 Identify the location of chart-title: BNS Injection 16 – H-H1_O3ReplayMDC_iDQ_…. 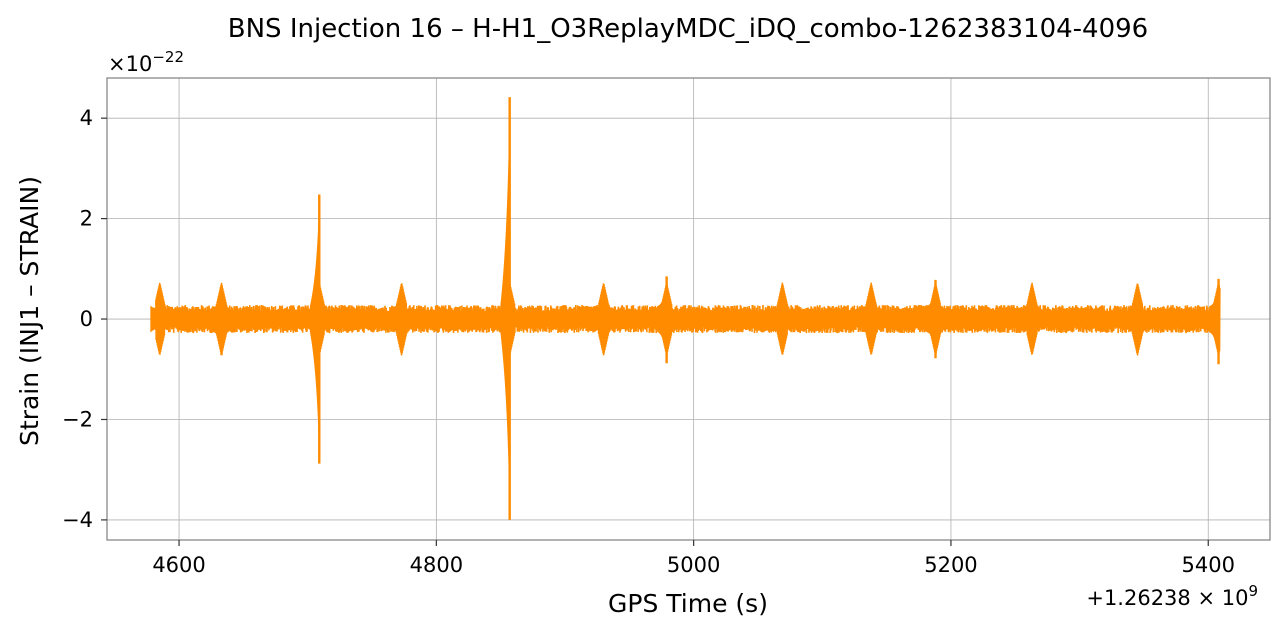
(688, 29).